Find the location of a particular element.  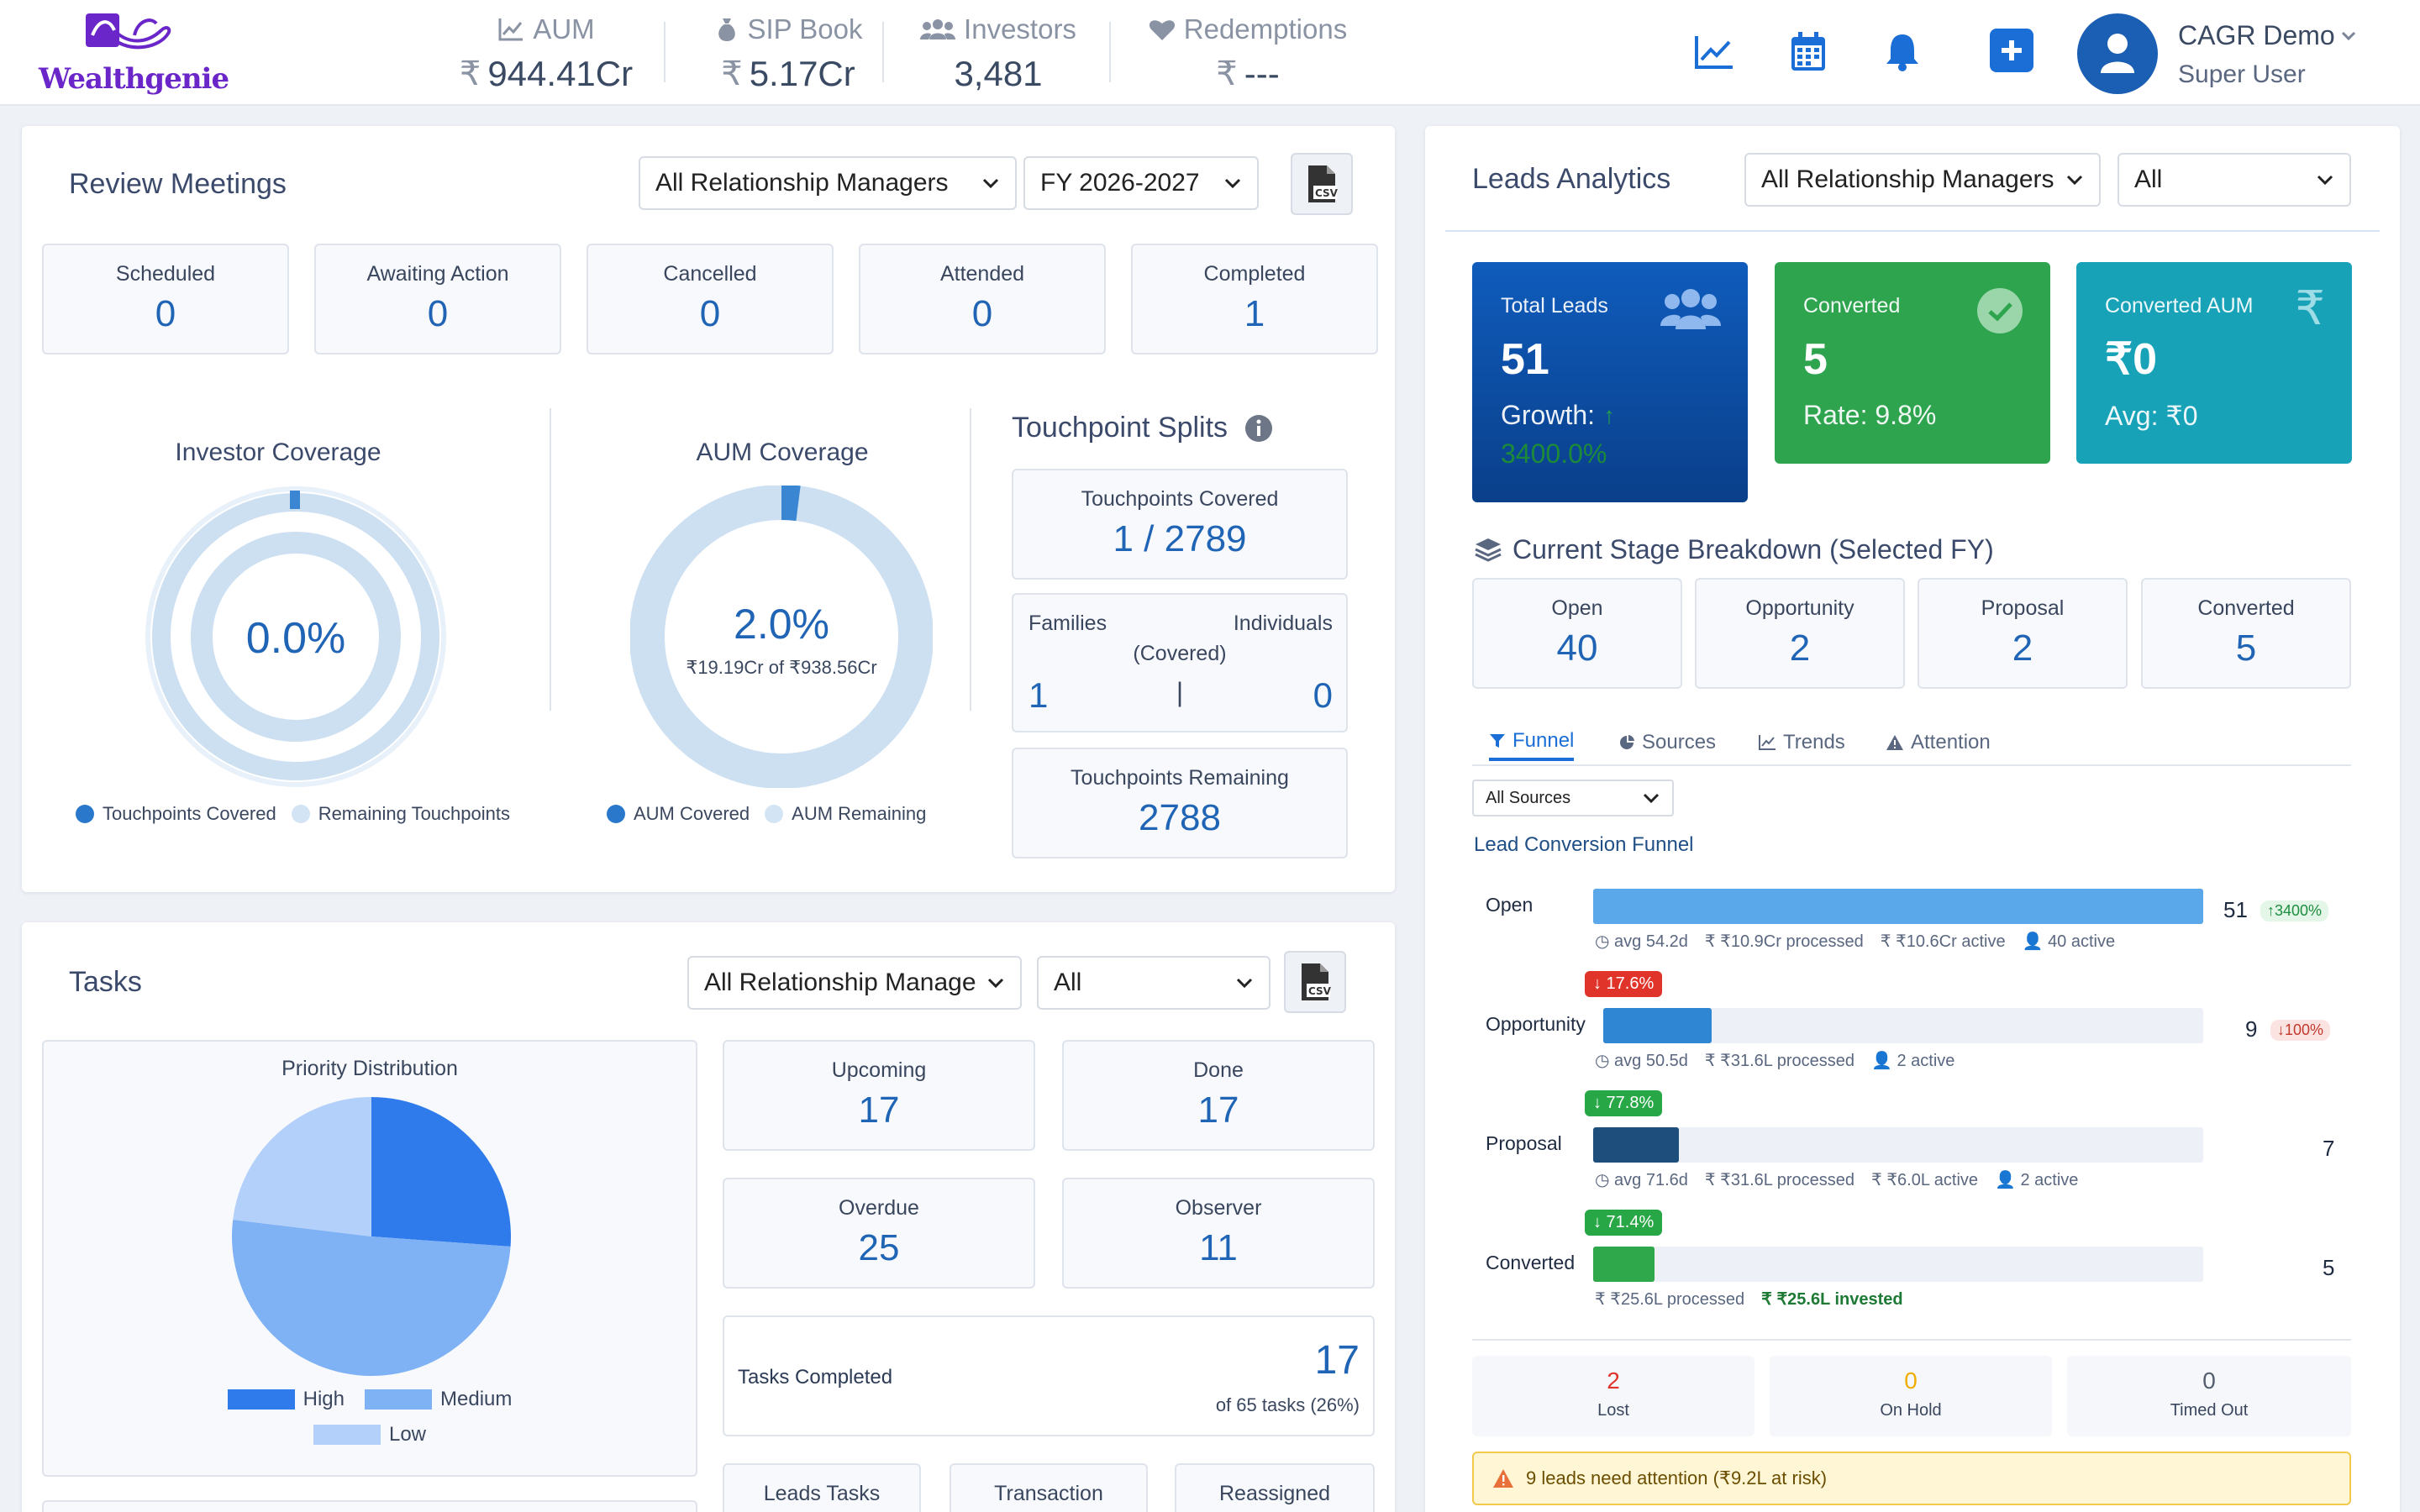

stat-label: Awaiting Action is located at coordinates (437, 274).